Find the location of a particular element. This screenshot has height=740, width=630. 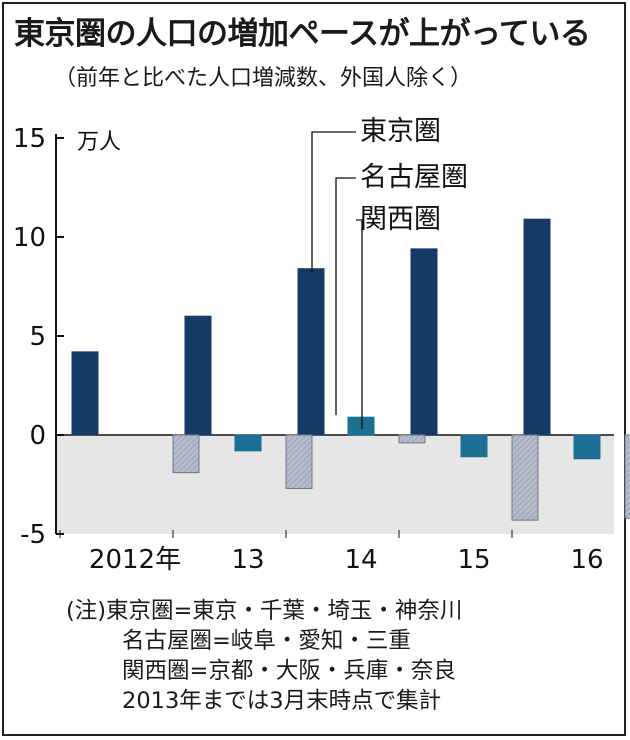

y-tick-label: 10 is located at coordinates (29, 238).